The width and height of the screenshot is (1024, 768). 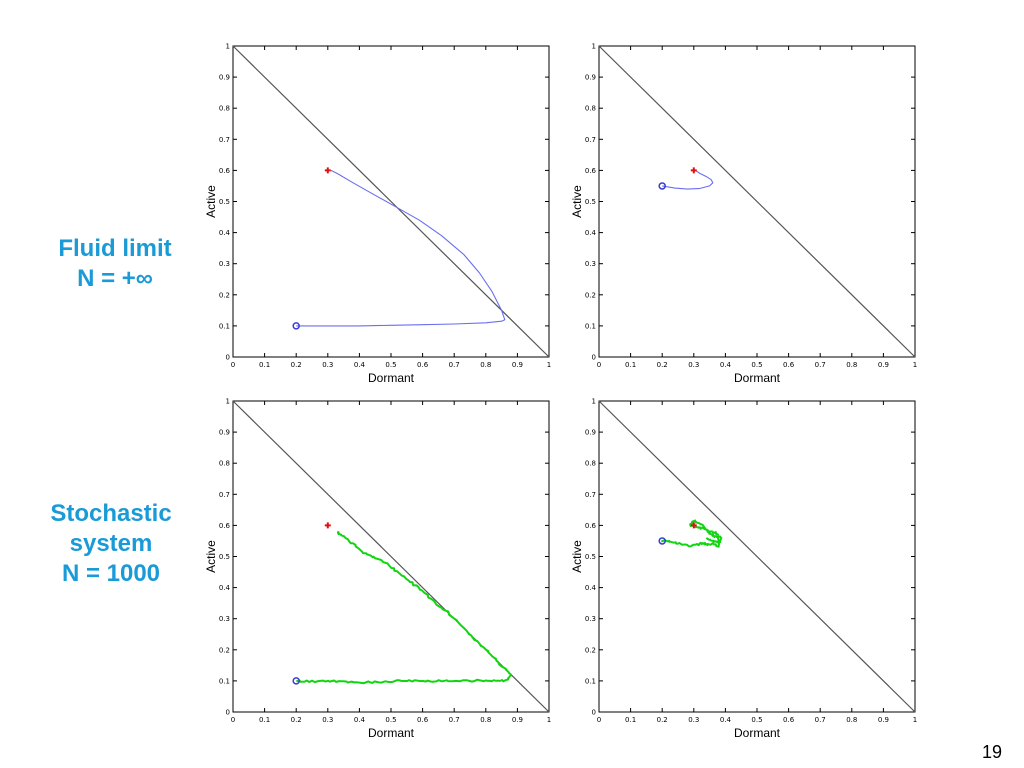 I want to click on row-label-stochastic: Stochastic system N = 1000, so click(x=111, y=544).